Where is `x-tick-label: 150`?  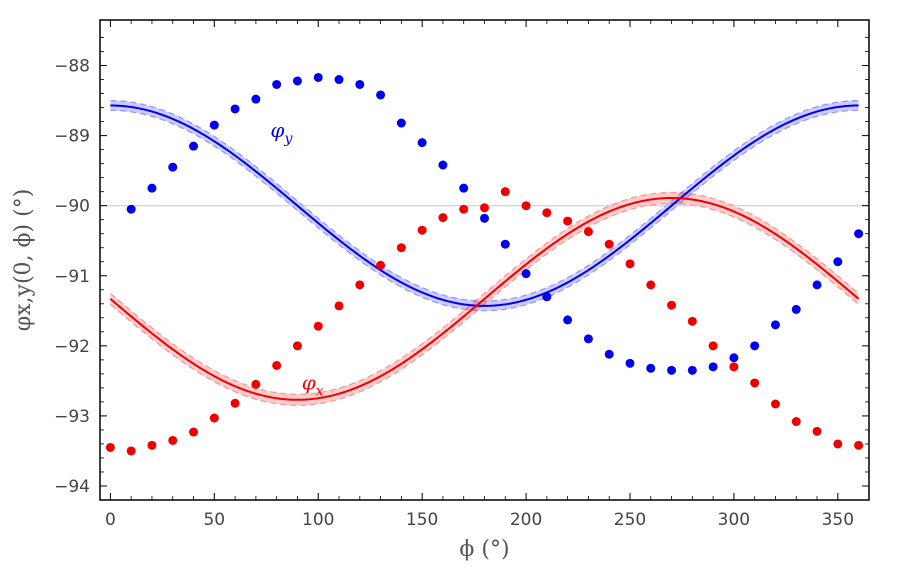 x-tick-label: 150 is located at coordinates (422, 520).